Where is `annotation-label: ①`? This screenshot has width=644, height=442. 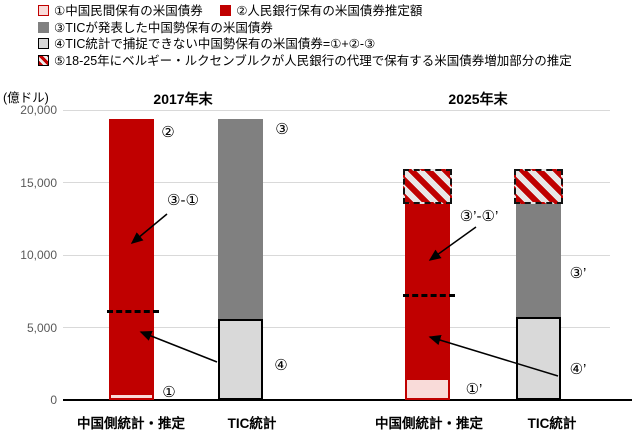 annotation-label: ① is located at coordinates (169, 392).